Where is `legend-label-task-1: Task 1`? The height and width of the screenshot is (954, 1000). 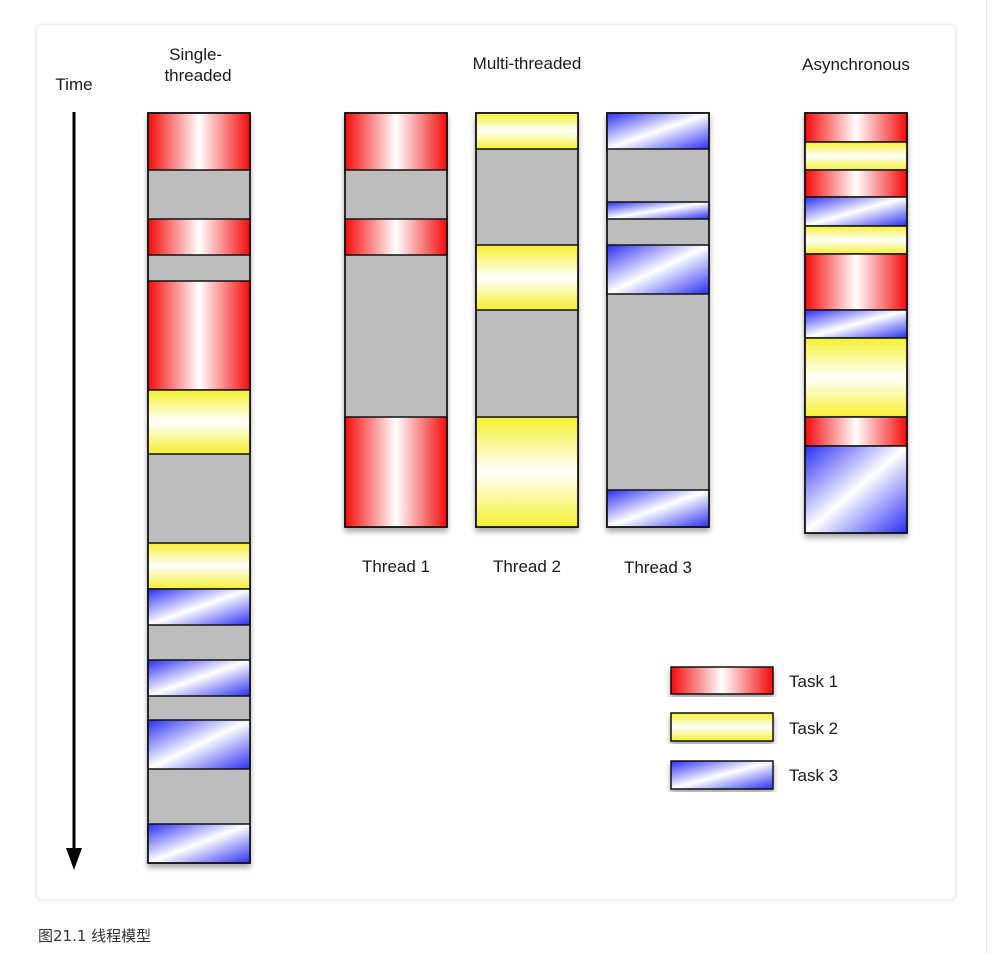 legend-label-task-1: Task 1 is located at coordinates (813, 681).